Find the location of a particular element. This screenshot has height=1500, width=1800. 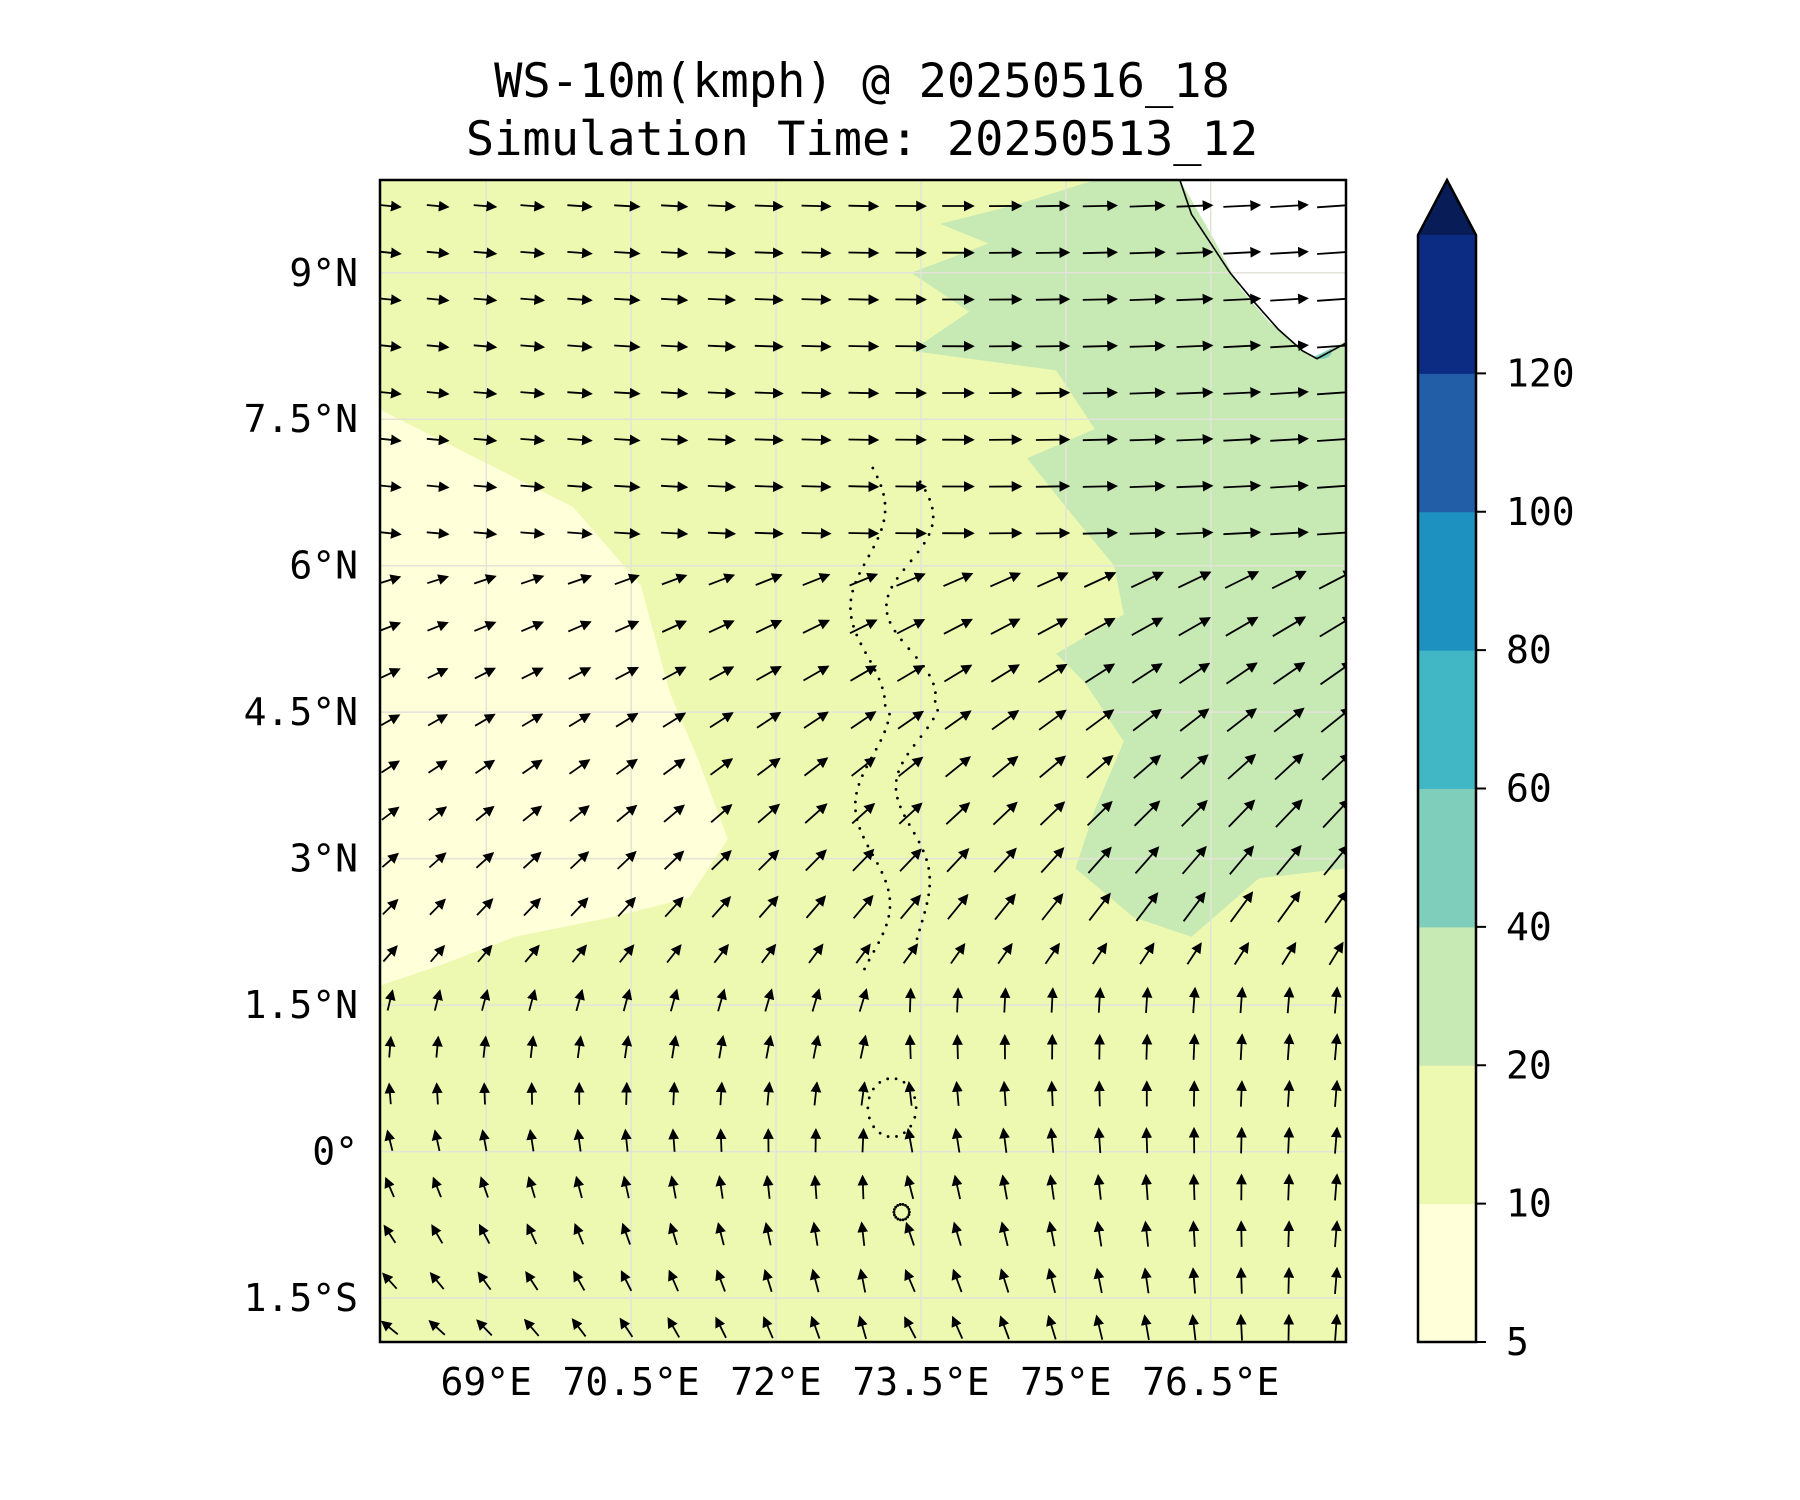

colorbar-tick-label: 20 is located at coordinates (1529, 1065).